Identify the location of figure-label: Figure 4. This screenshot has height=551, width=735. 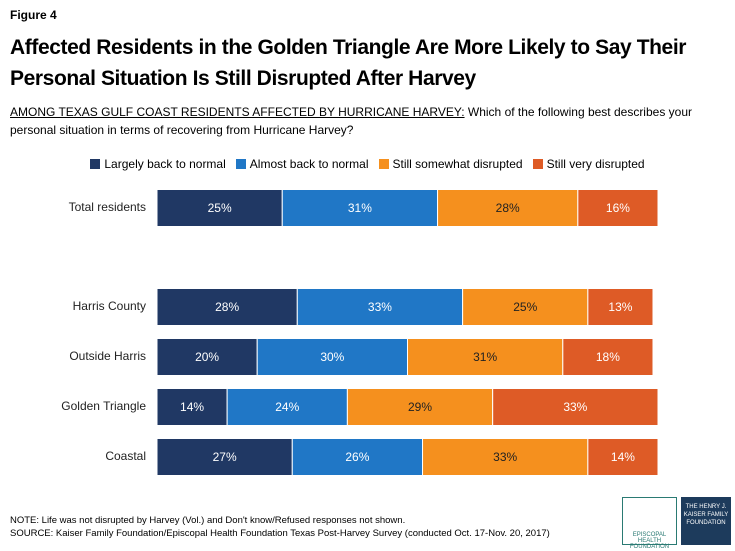
(33, 15).